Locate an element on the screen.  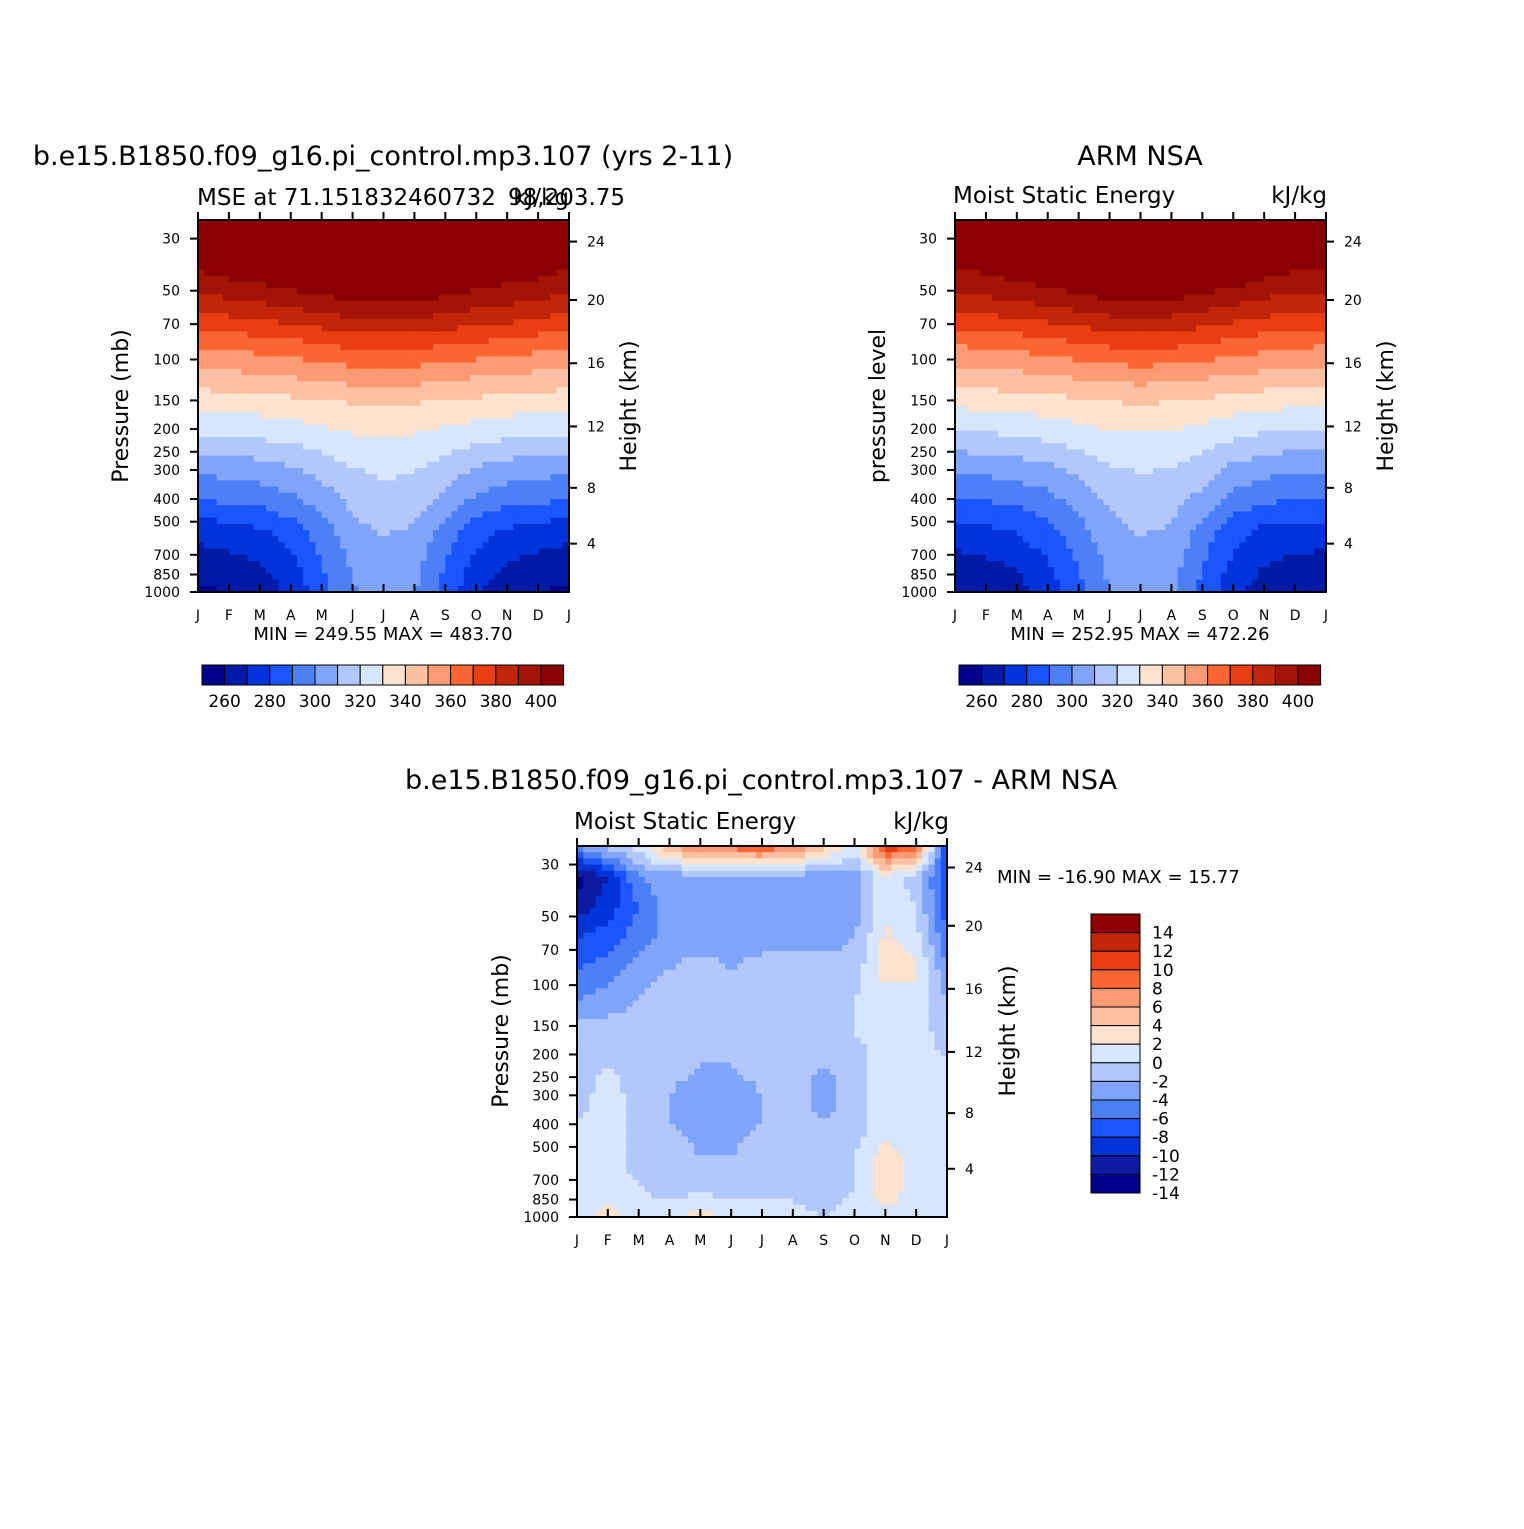
month-tick-label: A is located at coordinates (415, 616).